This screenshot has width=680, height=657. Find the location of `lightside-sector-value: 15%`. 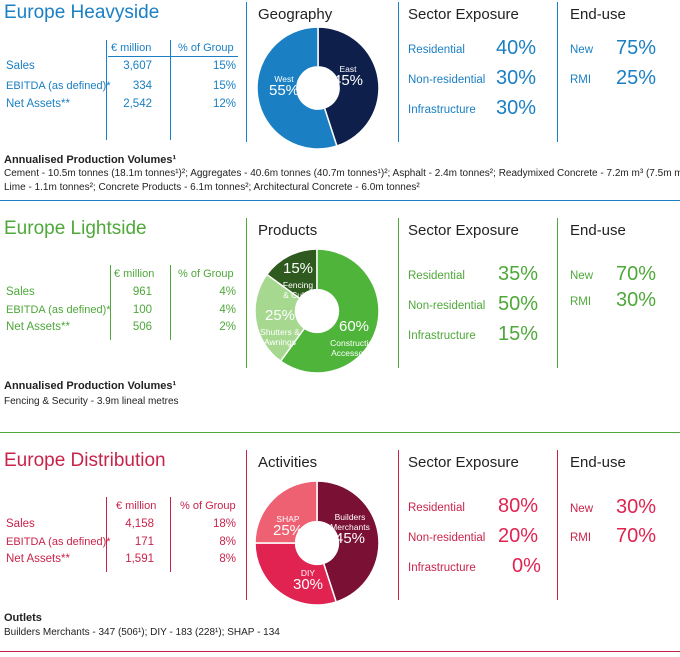

lightside-sector-value: 15% is located at coordinates (518, 334).